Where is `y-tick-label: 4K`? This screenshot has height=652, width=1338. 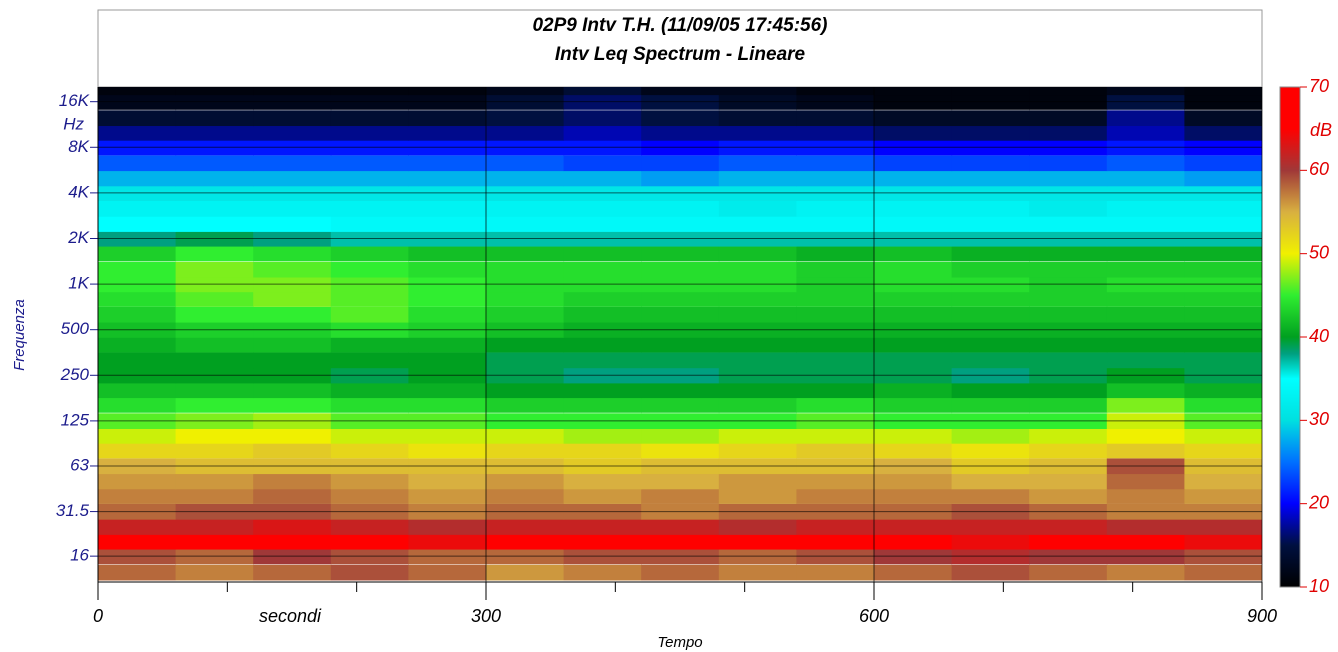 y-tick-label: 4K is located at coordinates (78, 191).